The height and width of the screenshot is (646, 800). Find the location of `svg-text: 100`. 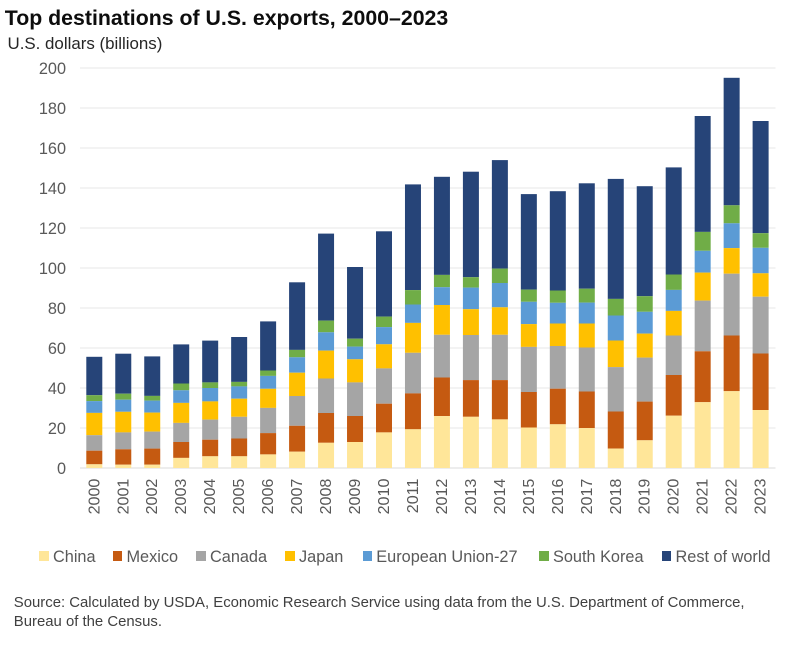

svg-text: 100 is located at coordinates (52, 269).